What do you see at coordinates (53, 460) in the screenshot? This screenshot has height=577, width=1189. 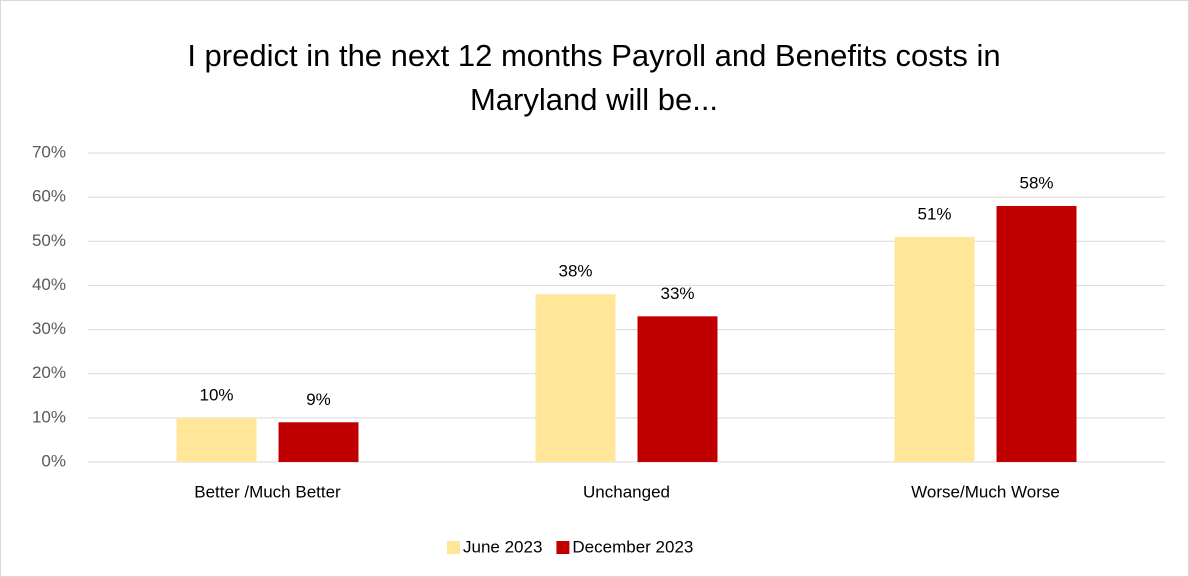 I see `y-tick-label: 0%` at bounding box center [53, 460].